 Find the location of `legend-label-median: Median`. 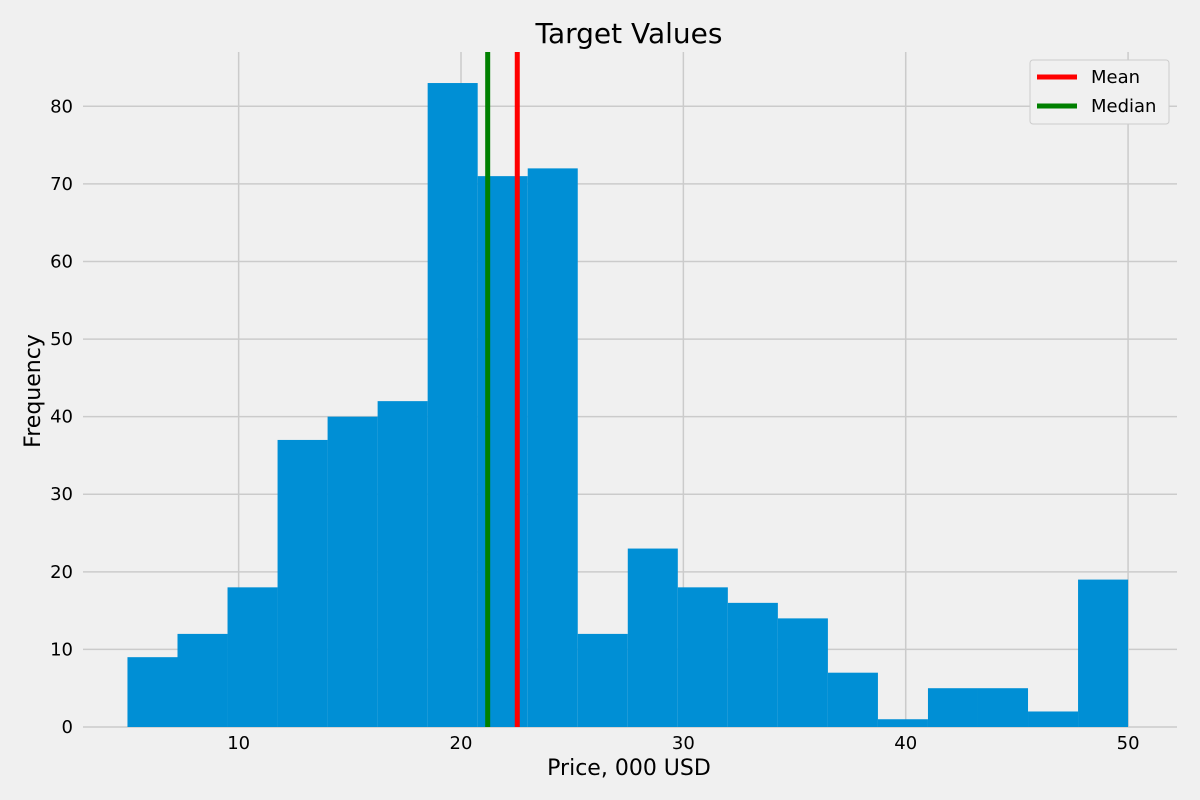

legend-label-median: Median is located at coordinates (1123, 106).